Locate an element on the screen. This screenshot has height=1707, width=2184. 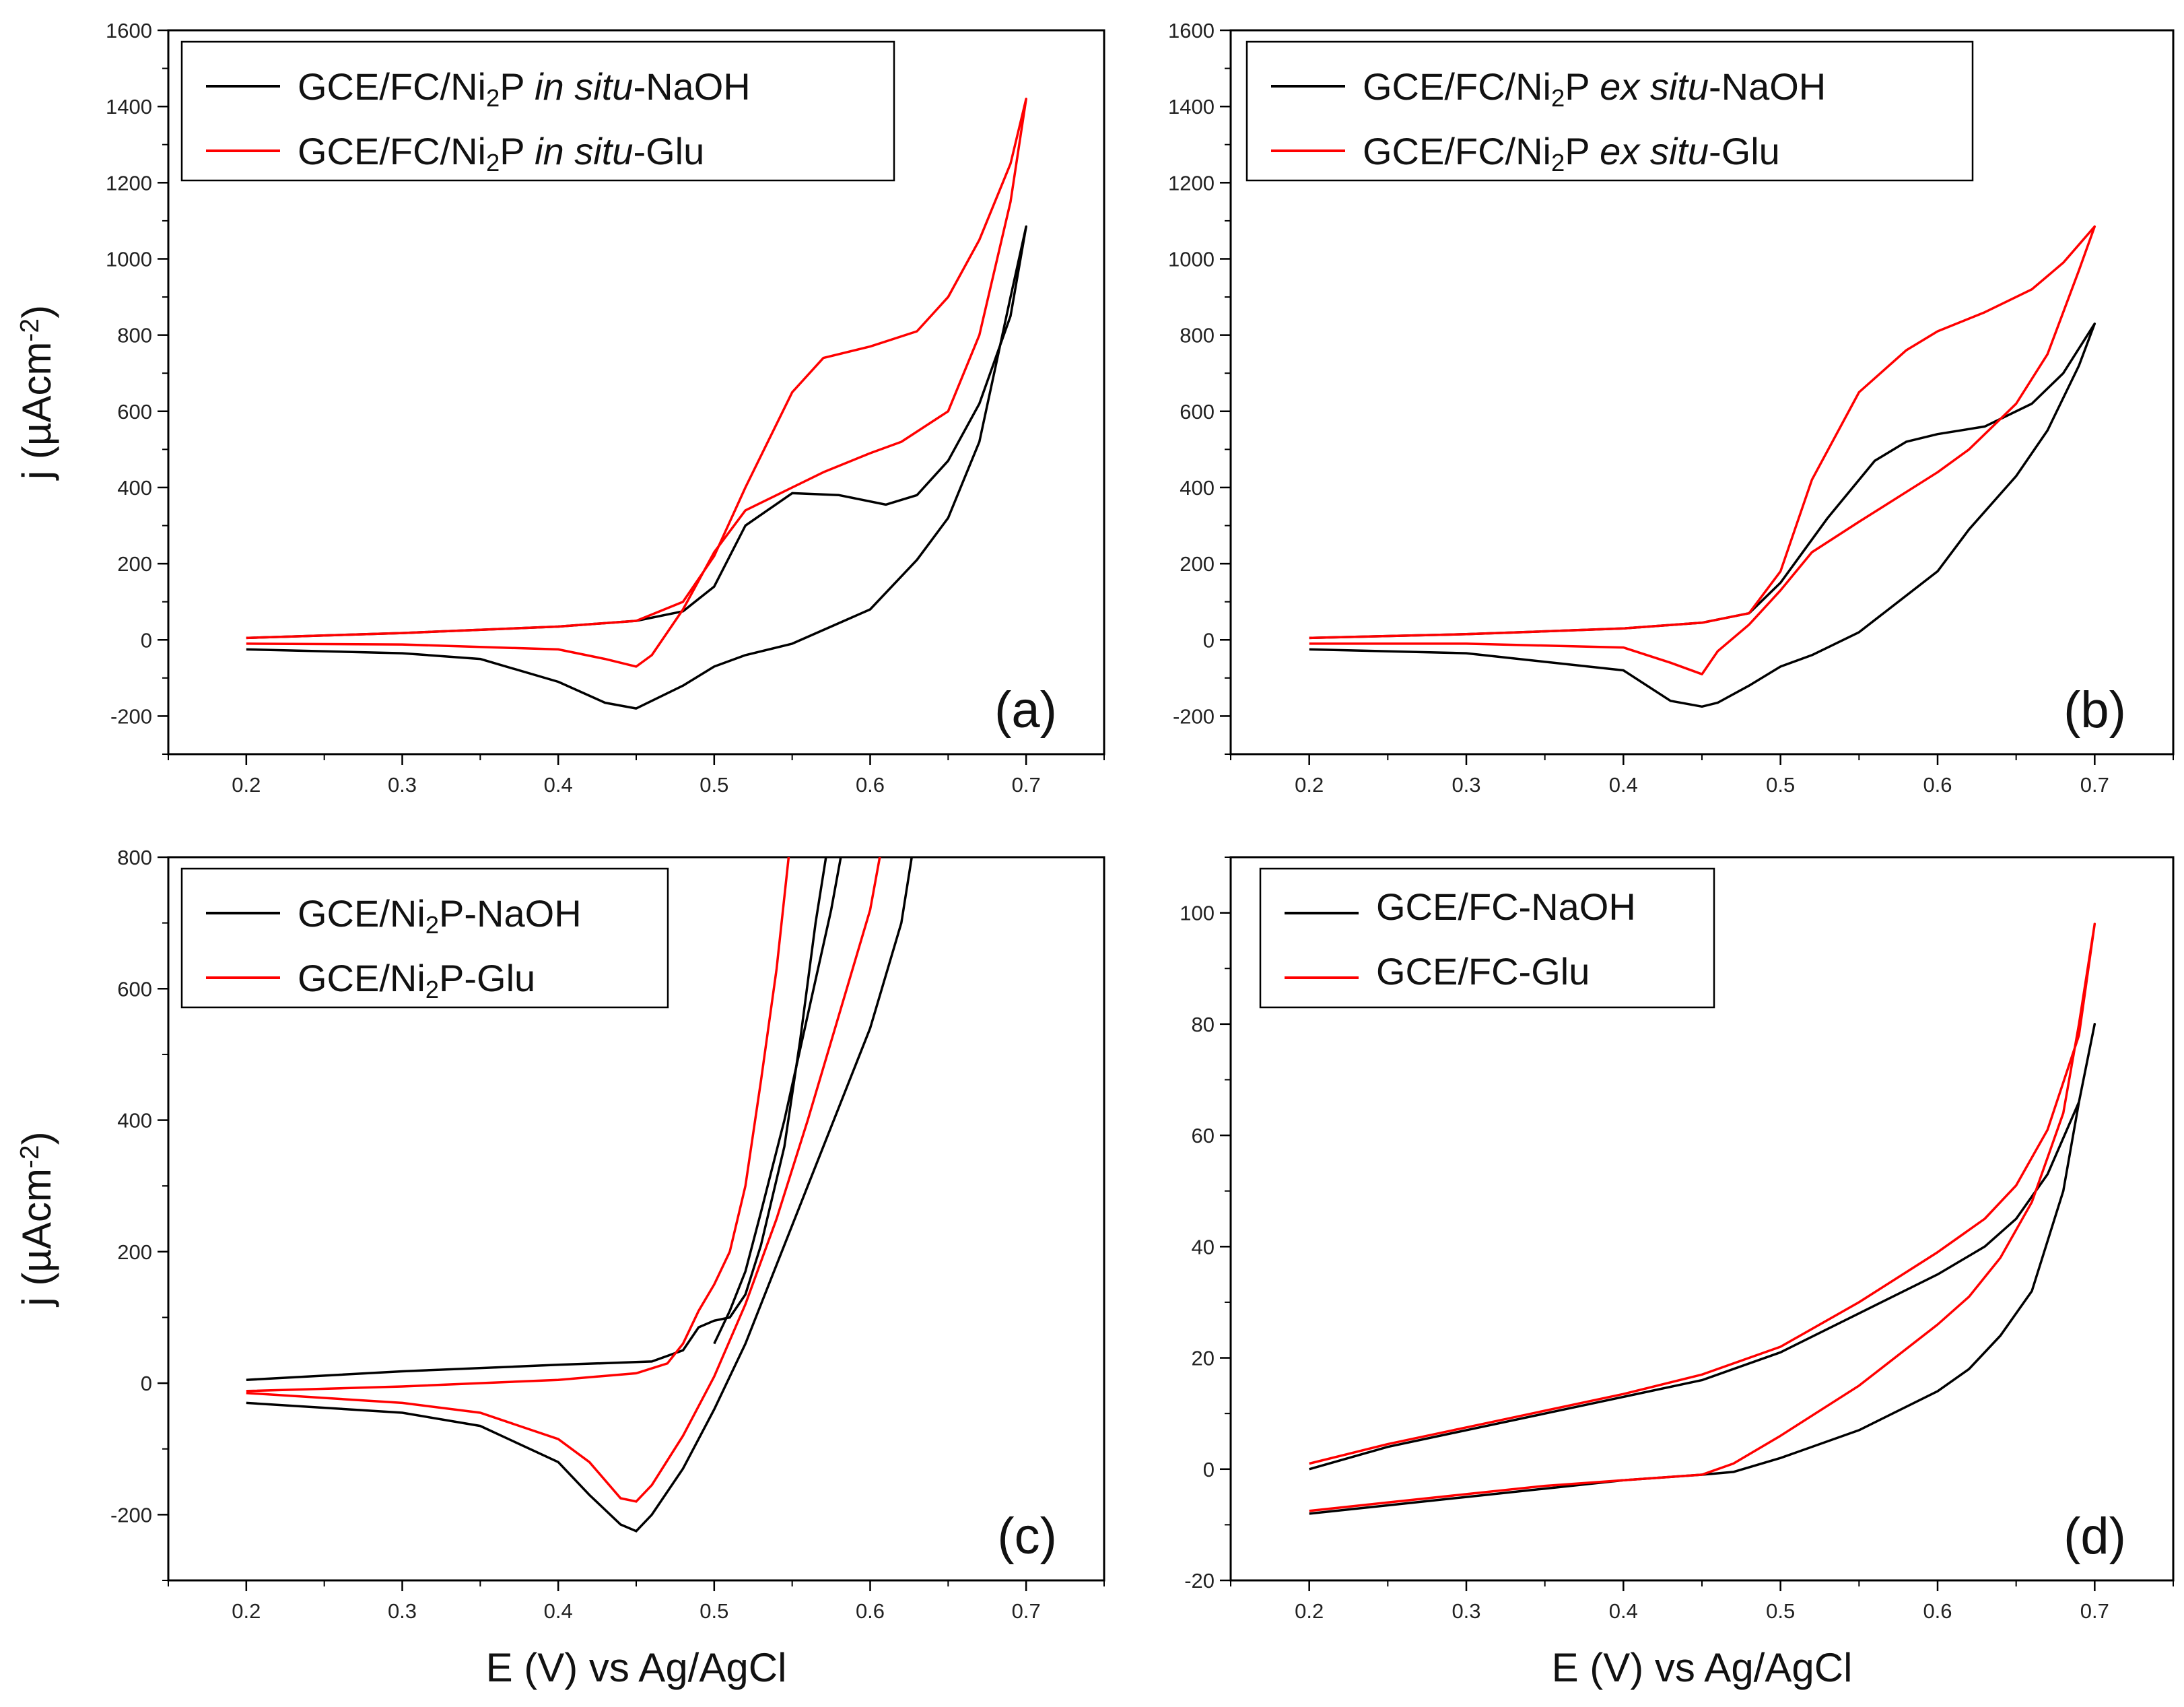
series-line-naoh-branch is located at coordinates (777, 1101).